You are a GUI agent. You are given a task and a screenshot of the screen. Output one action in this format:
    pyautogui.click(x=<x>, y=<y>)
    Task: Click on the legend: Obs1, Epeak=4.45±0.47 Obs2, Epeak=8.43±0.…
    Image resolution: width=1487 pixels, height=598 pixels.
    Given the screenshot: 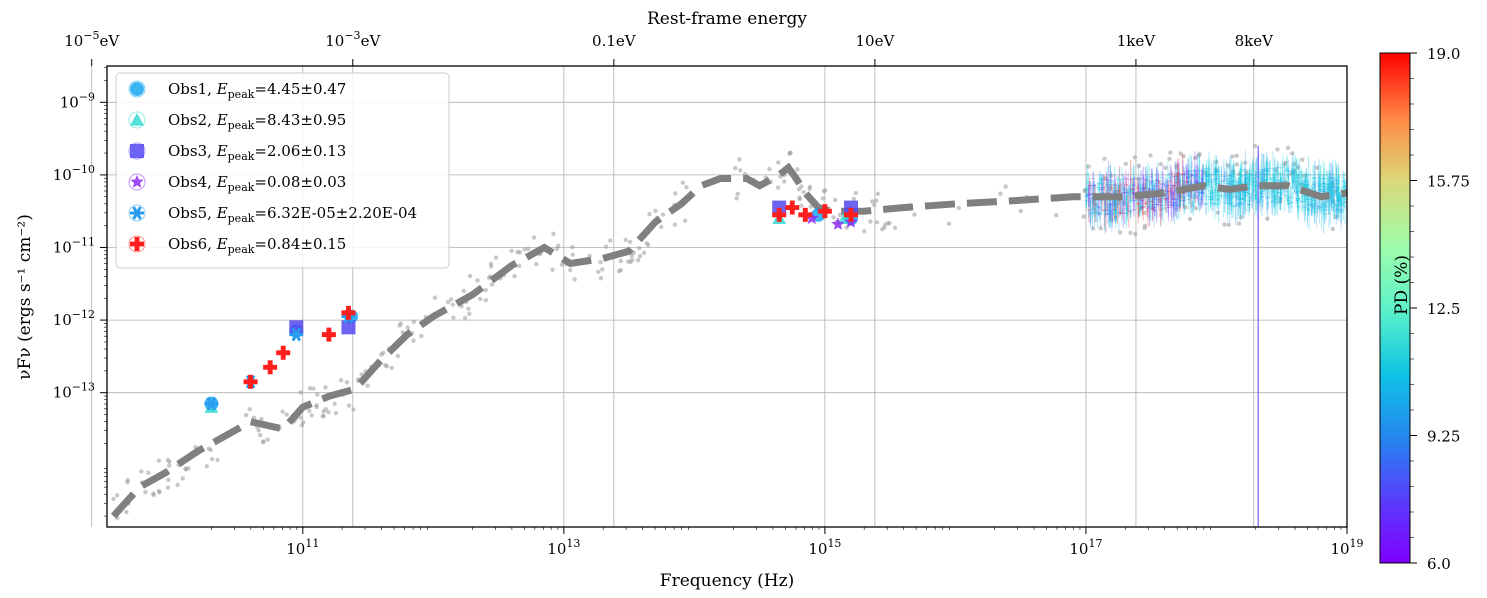 What is the action you would take?
    pyautogui.click(x=282, y=170)
    